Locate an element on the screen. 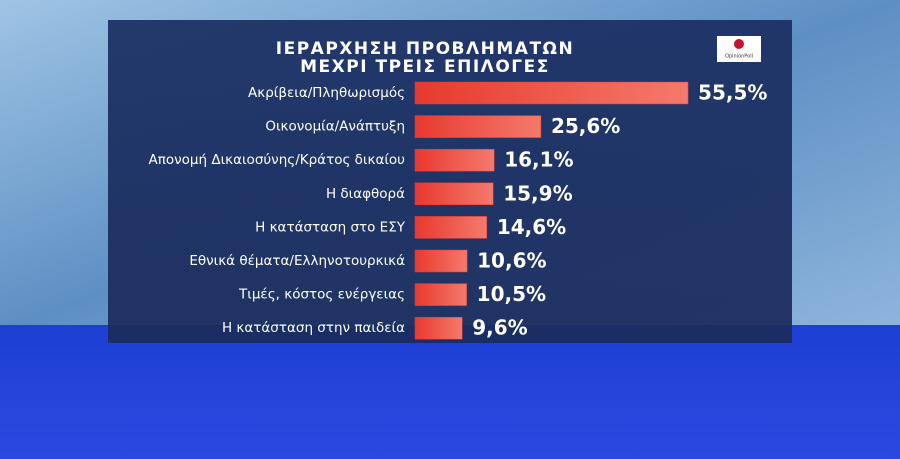 The image size is (900, 459). logo-icon is located at coordinates (739, 44).